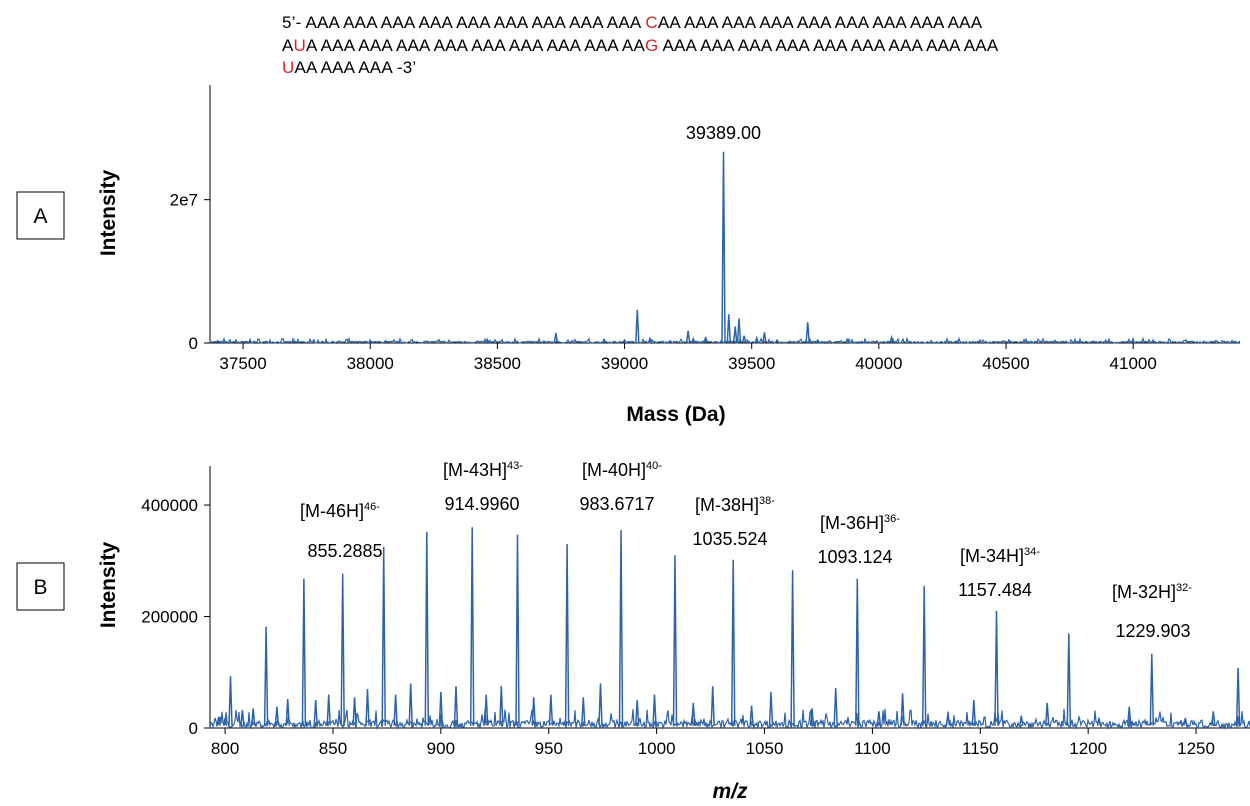 The width and height of the screenshot is (1250, 806). What do you see at coordinates (332, 511) in the screenshot?
I see `ion-formula: [M-46H]` at bounding box center [332, 511].